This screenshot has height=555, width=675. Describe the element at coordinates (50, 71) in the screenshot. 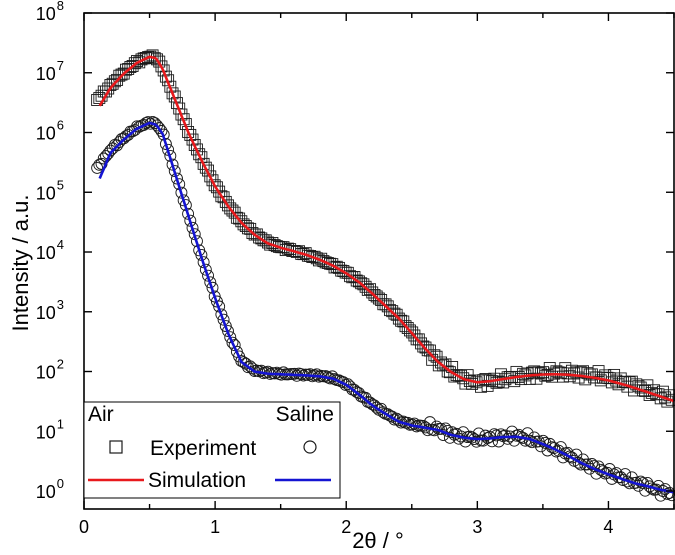

I see `y-tick-label: 10⁷` at that location.